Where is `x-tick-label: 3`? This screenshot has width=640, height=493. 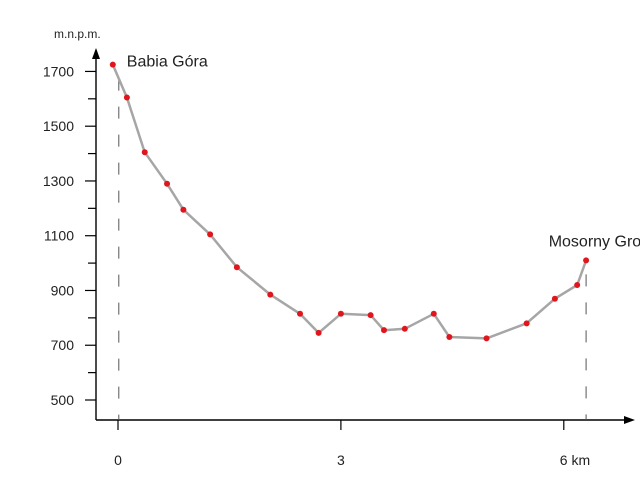 x-tick-label: 3 is located at coordinates (341, 460).